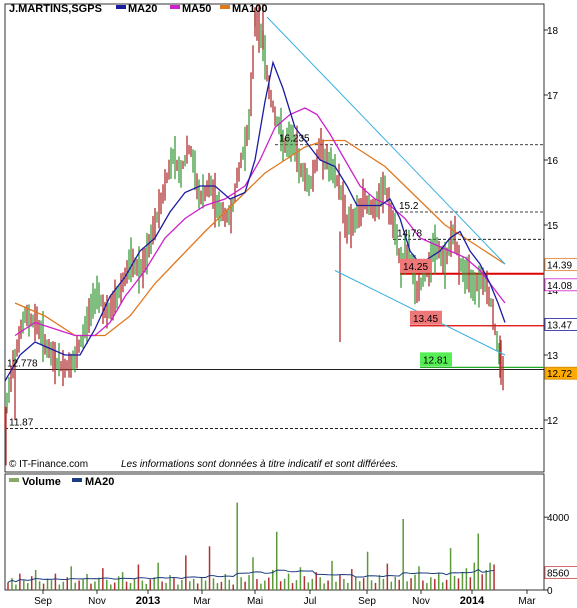 The height and width of the screenshot is (608, 577). What do you see at coordinates (285, 598) in the screenshot?
I see `time-axis-ticks: Sep Nov 2013 Mar Mai Jul Sep Nov 2014 Mar` at bounding box center [285, 598].